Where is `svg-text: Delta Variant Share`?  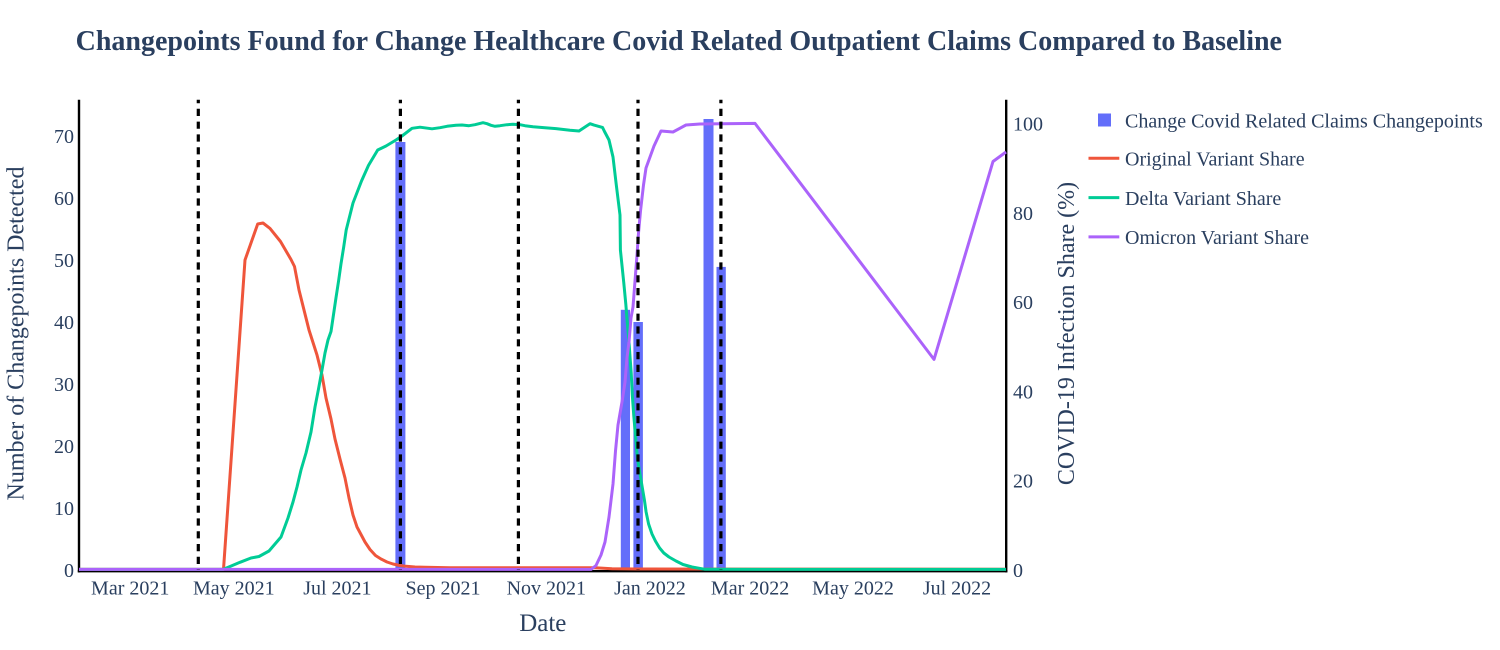 svg-text: Delta Variant Share is located at coordinates (1203, 199).